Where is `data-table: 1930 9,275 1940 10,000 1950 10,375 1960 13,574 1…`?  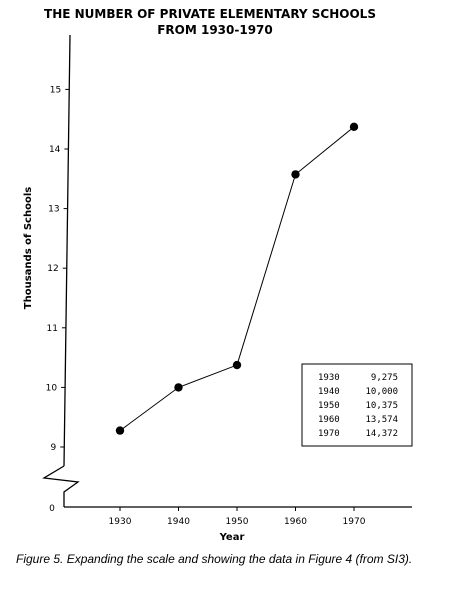
data-table: 1930 9,275 1940 10,000 1950 10,375 1960 13,574 1… is located at coordinates (357, 405).